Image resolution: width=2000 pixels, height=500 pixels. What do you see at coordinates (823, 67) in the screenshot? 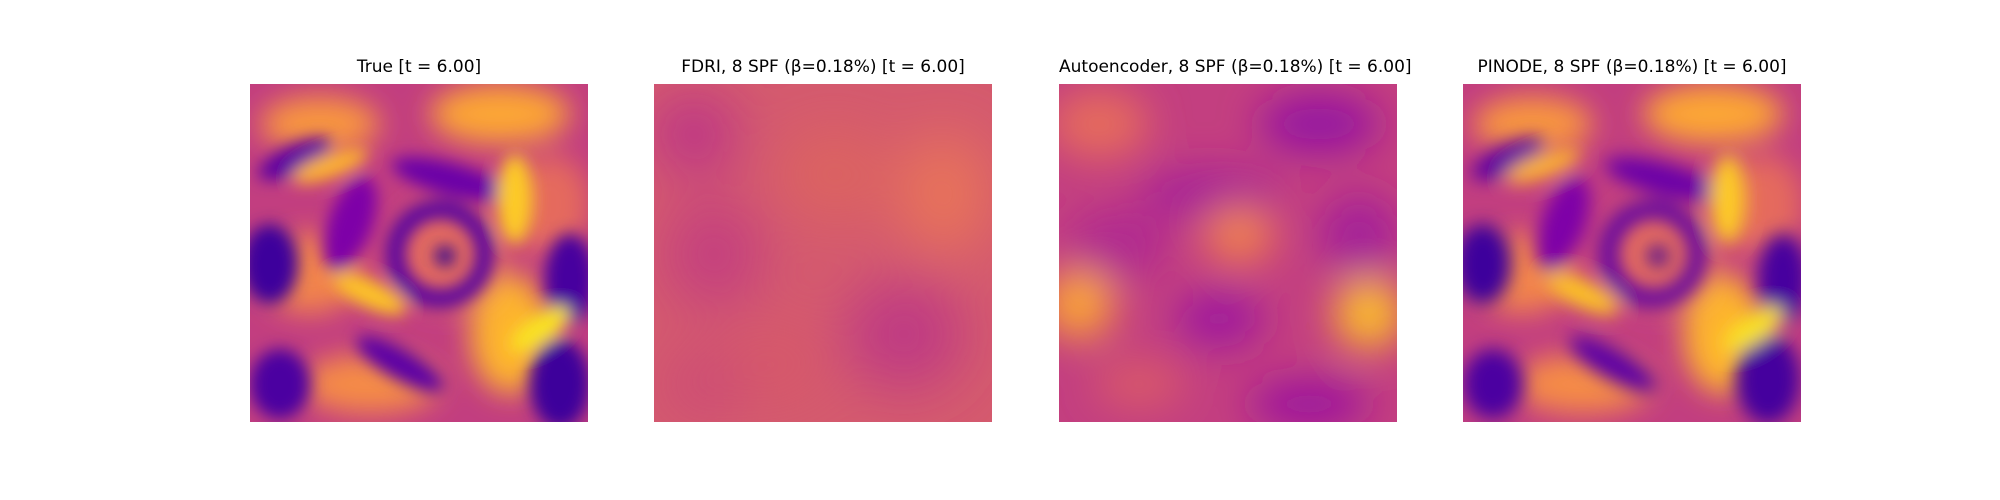
I see `panel-title-fdri: FDRI, 8 SPF (β=0.18%) [t = 6.00]` at bounding box center [823, 67].